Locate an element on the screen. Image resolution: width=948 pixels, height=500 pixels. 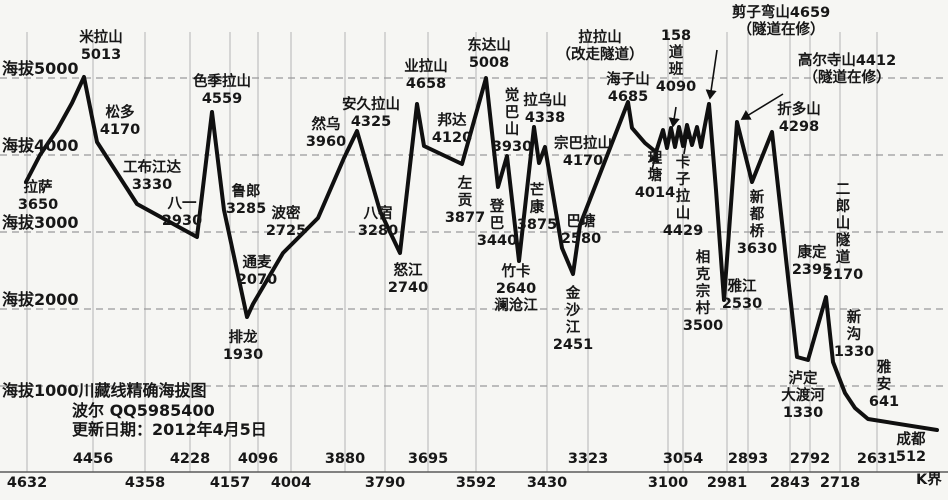
point-label-5: 色季拉山 4559 is located at coordinates (222, 90).